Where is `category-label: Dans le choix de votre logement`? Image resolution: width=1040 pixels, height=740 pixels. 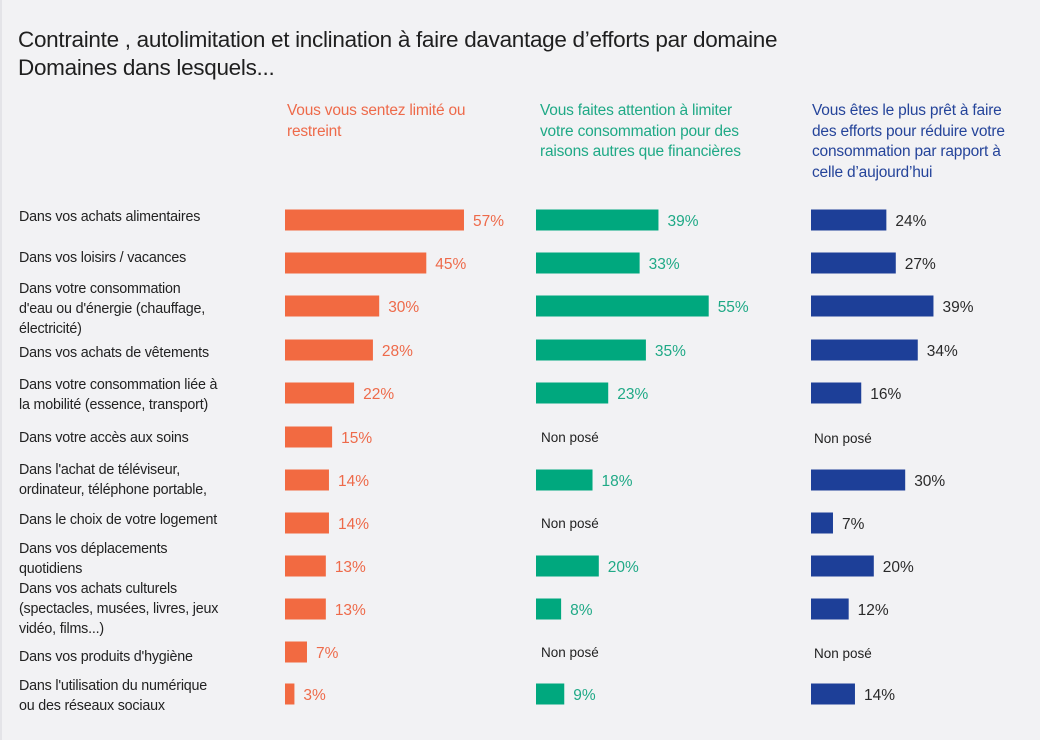 category-label: Dans le choix de votre logement is located at coordinates (118, 520).